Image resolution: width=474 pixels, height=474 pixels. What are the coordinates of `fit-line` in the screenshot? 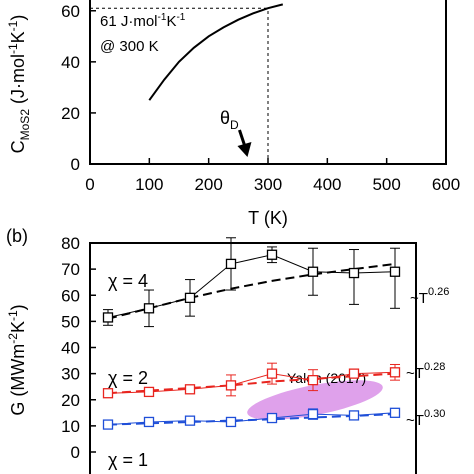 It's located at (251, 383).